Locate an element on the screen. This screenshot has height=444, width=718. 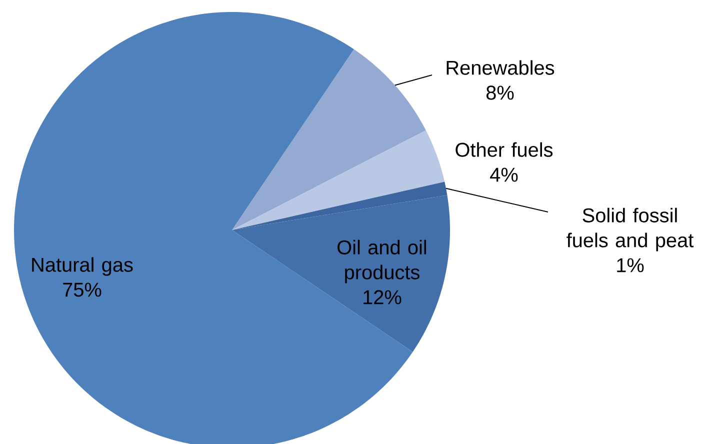
slice-label: Renewables is located at coordinates (500, 67).